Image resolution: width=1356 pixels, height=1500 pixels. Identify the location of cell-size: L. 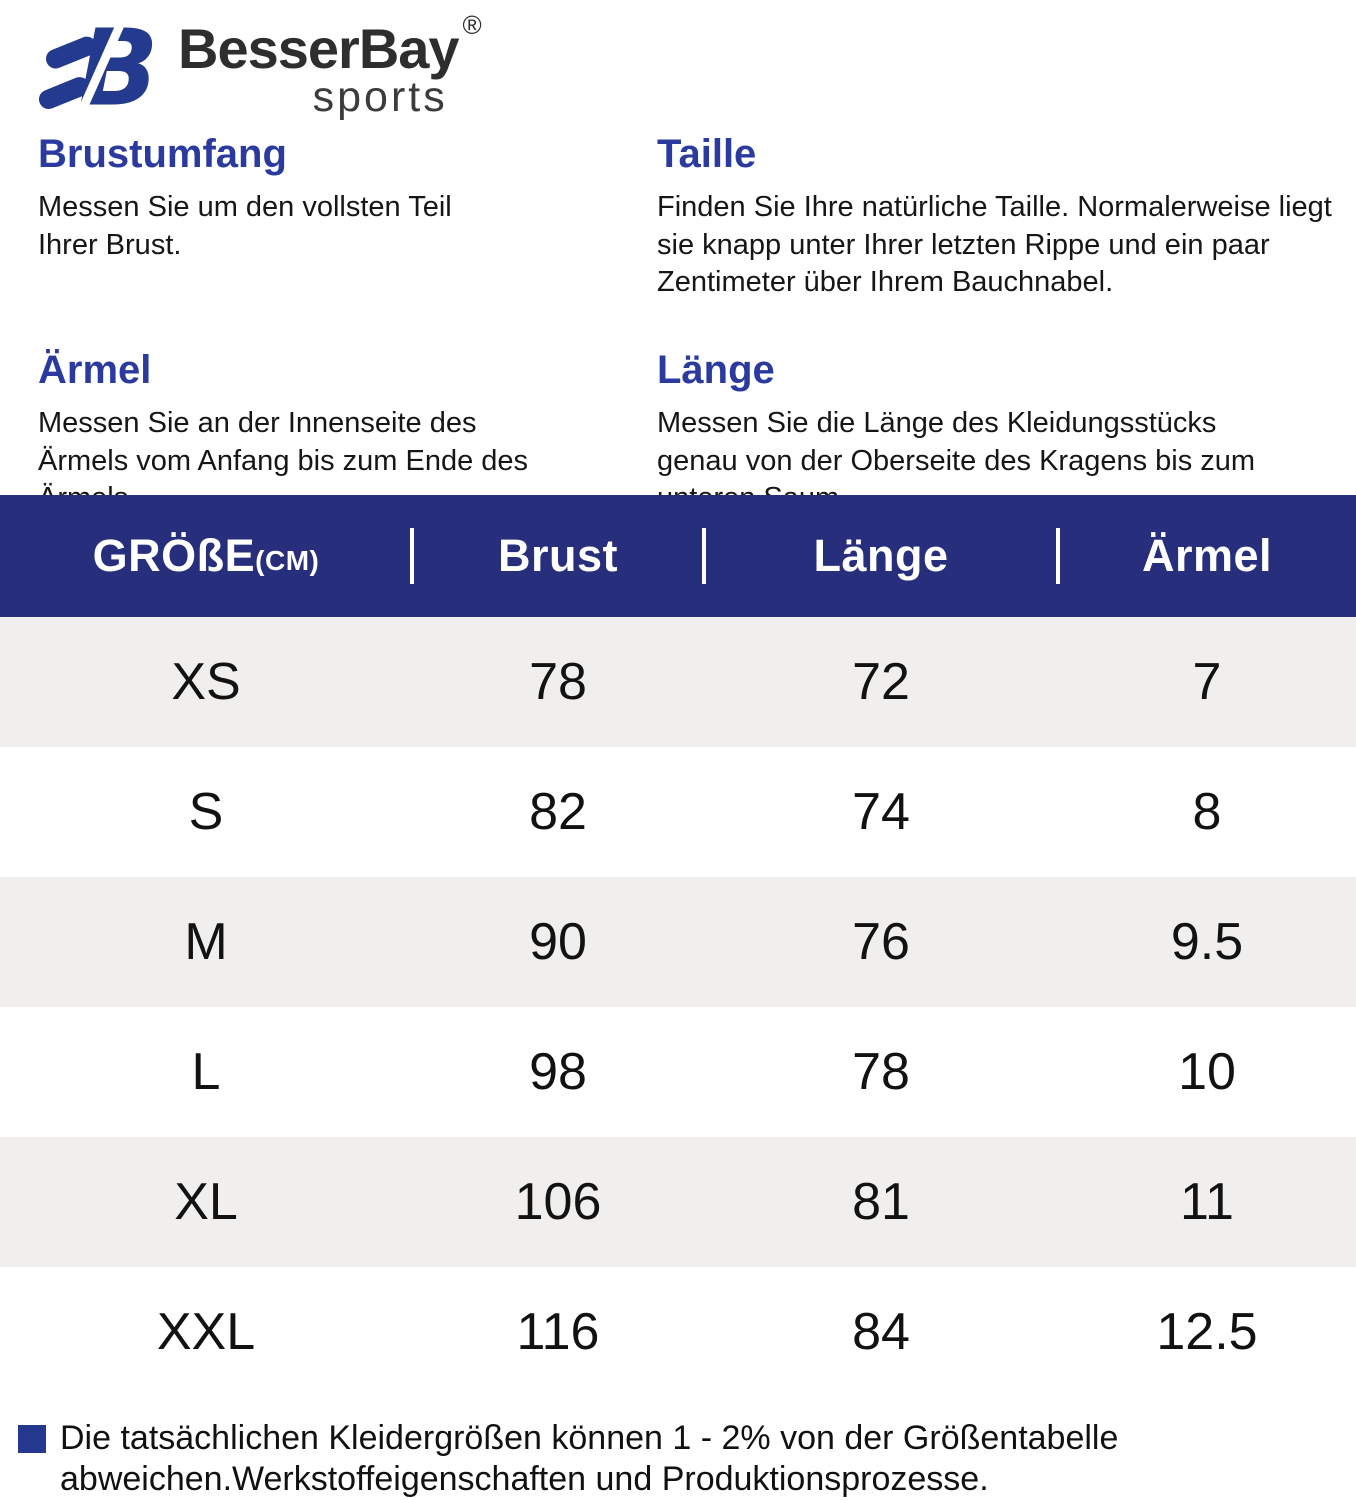
(206, 1072).